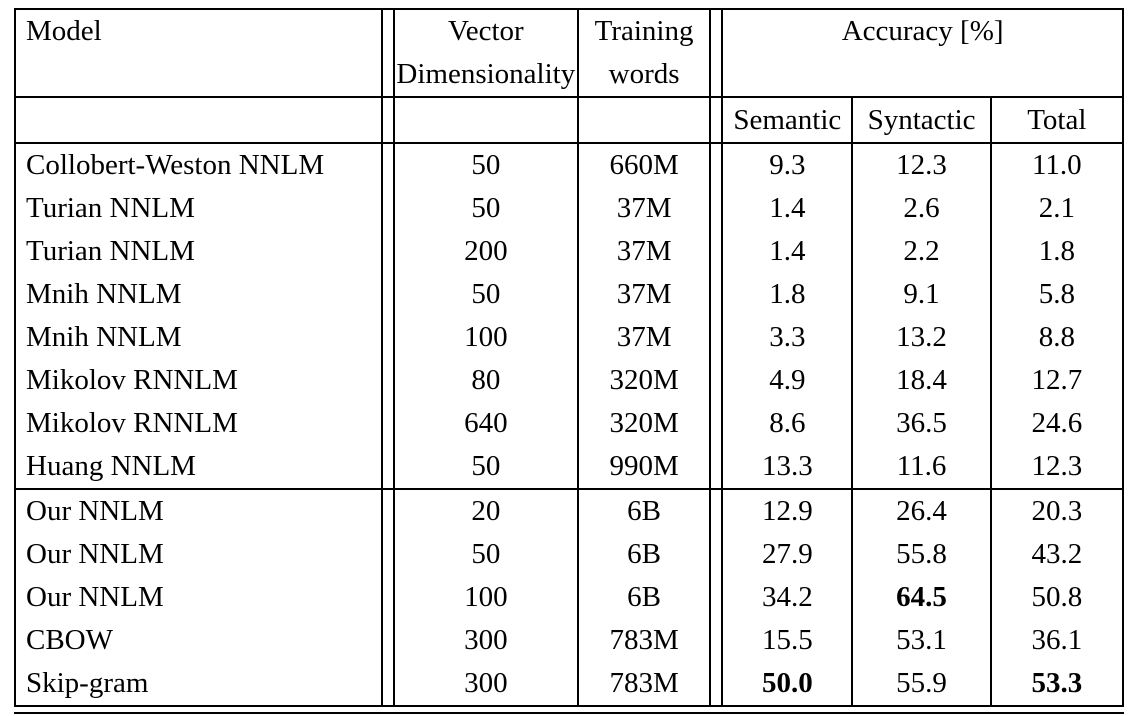 The height and width of the screenshot is (716, 1134). Describe the element at coordinates (921, 294) in the screenshot. I see `cell-syntactic: 9.1` at that location.